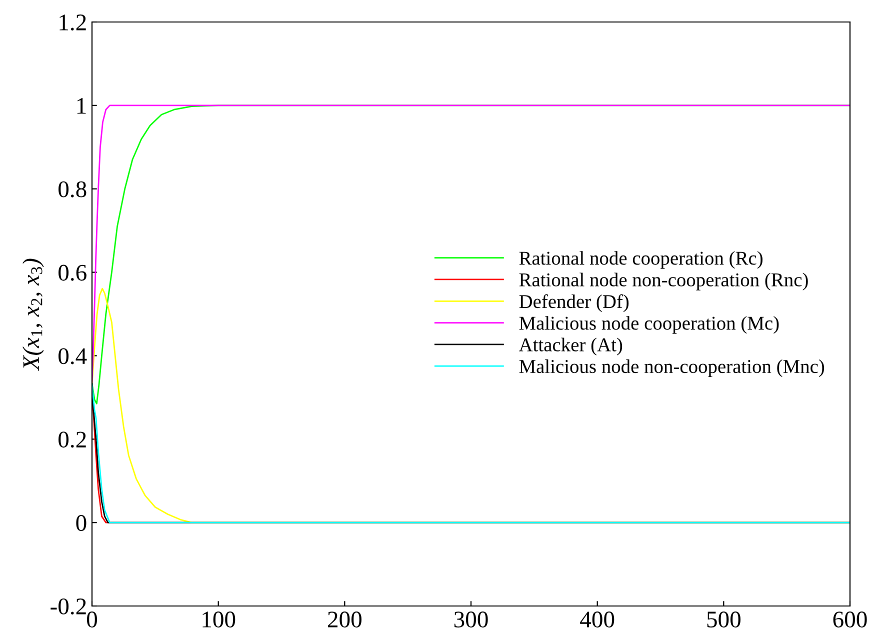 This screenshot has height=640, width=869. I want to click on x-tick-label: 400, so click(597, 620).